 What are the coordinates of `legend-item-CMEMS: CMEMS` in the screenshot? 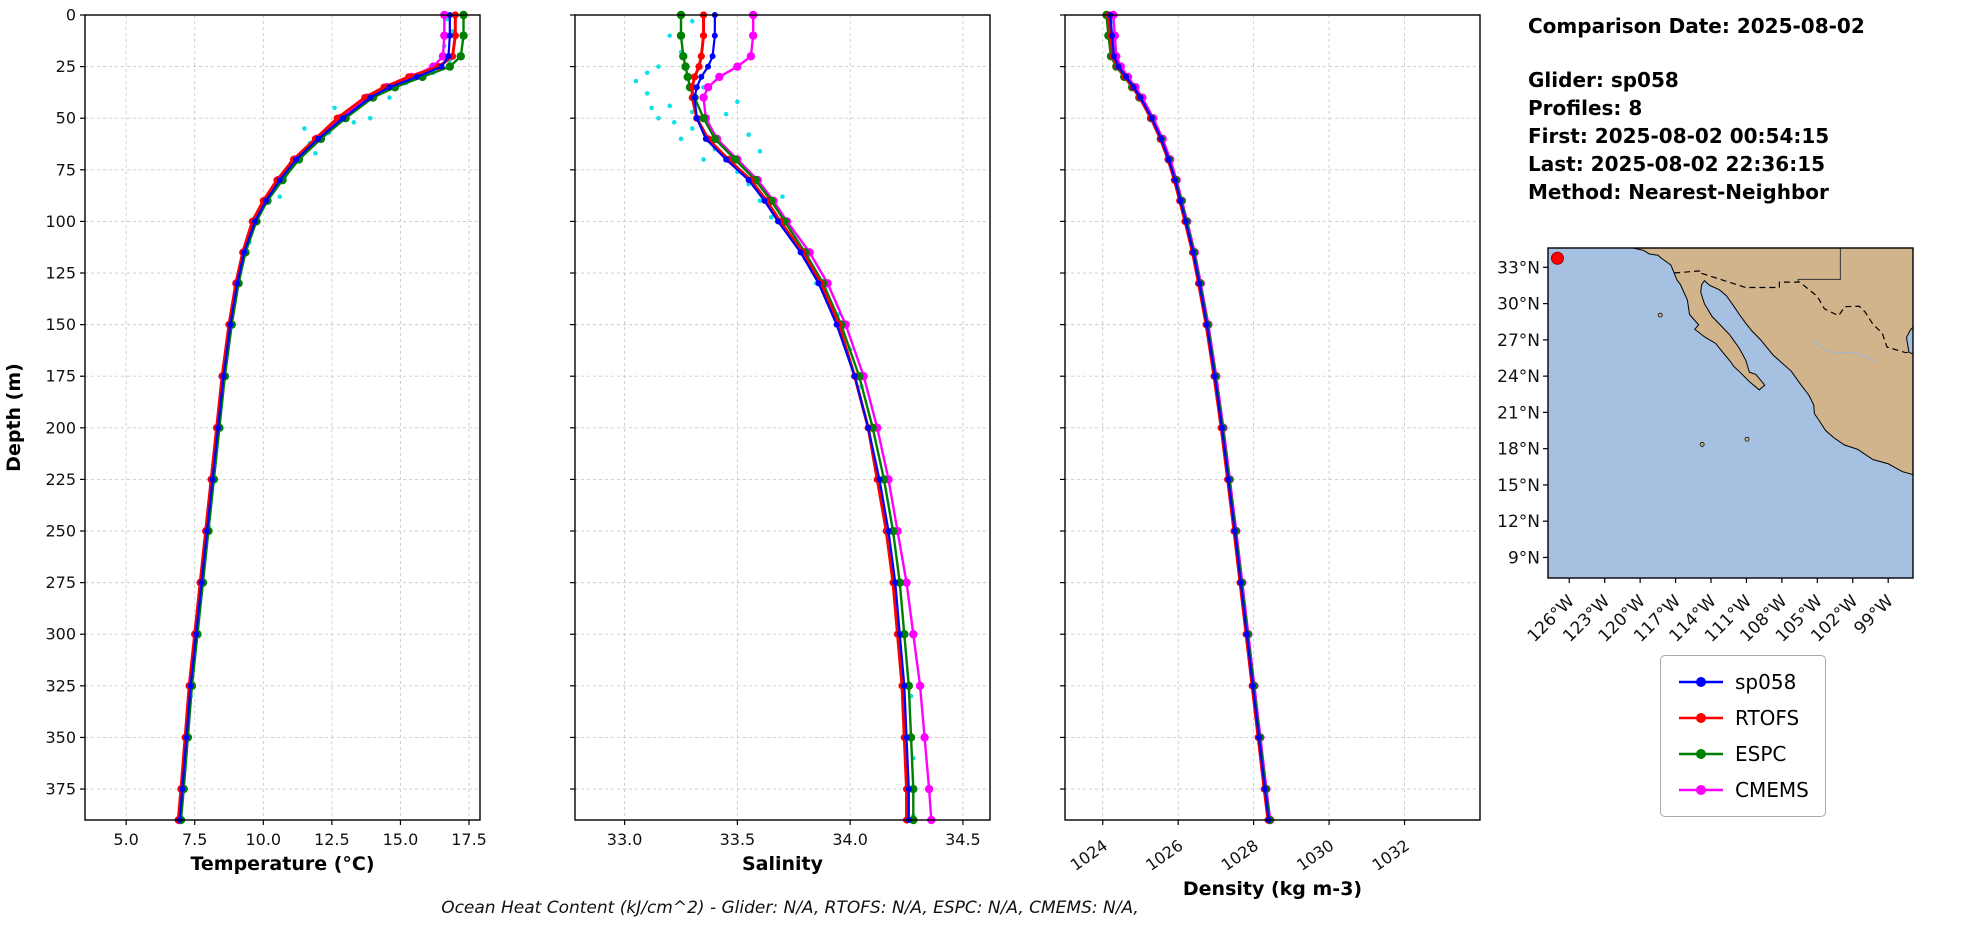 It's located at (1743, 790).